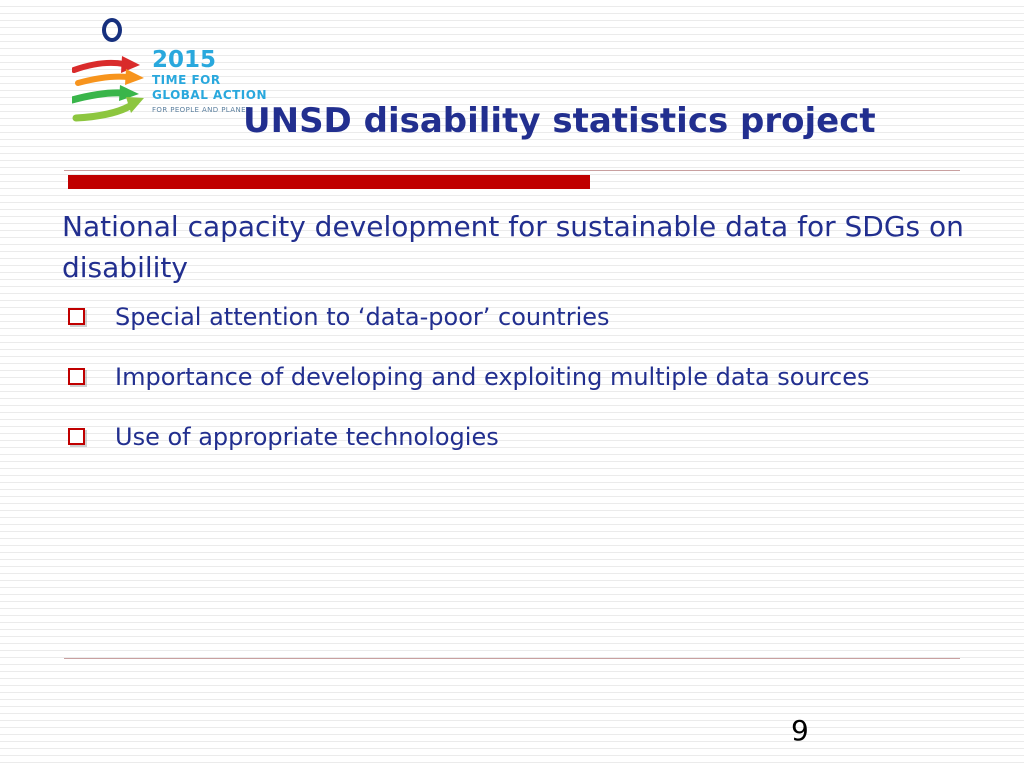 The width and height of the screenshot is (1024, 768). Describe the element at coordinates (307, 437) in the screenshot. I see `bullet-text: Use of appropriate technologies` at that location.